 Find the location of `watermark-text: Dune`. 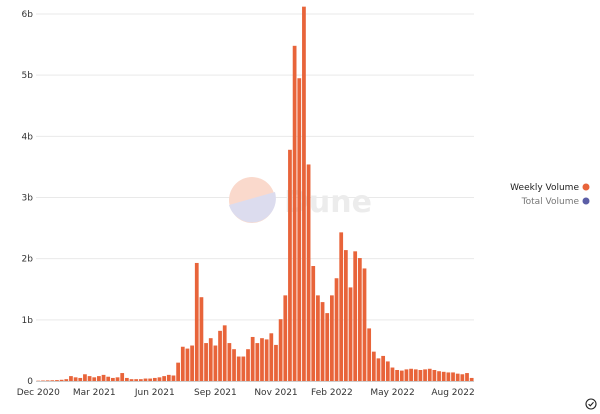

watermark-text: Dune is located at coordinates (328, 202).